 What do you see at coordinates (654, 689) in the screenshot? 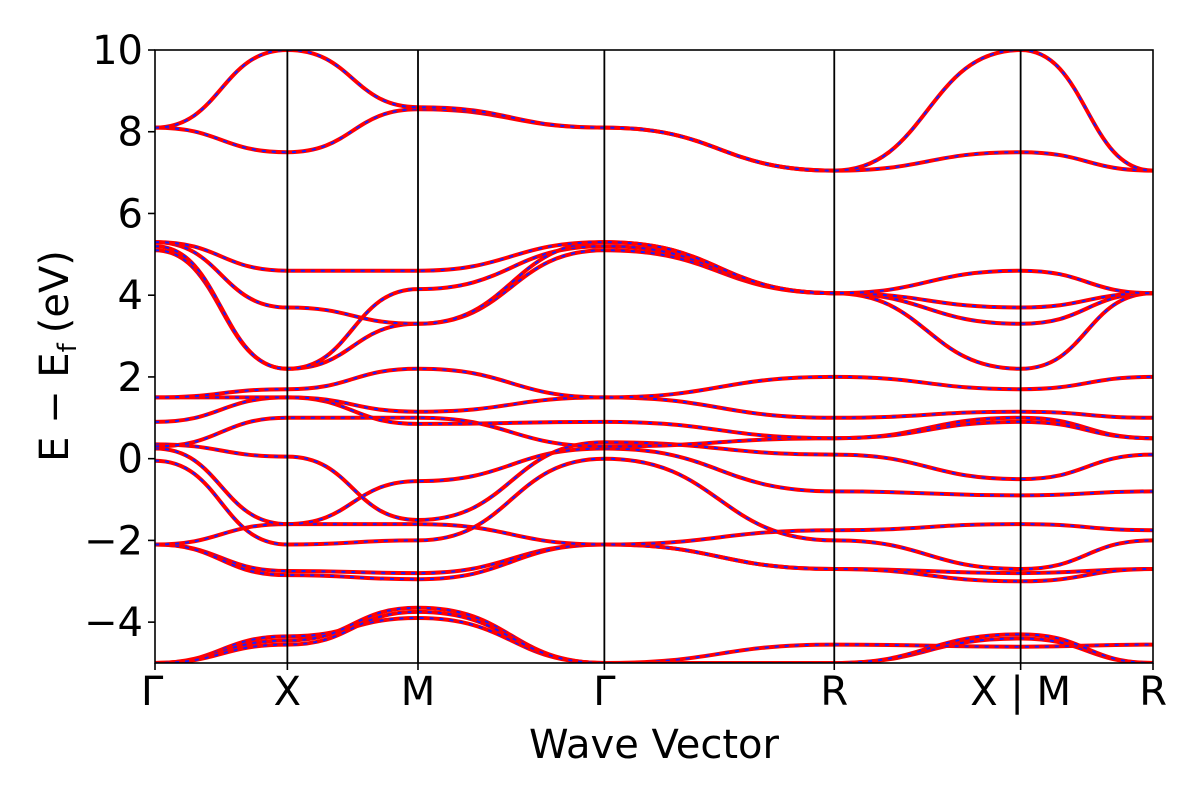
I see `x-axis: Γ X M Γ R X | M R` at bounding box center [654, 689].